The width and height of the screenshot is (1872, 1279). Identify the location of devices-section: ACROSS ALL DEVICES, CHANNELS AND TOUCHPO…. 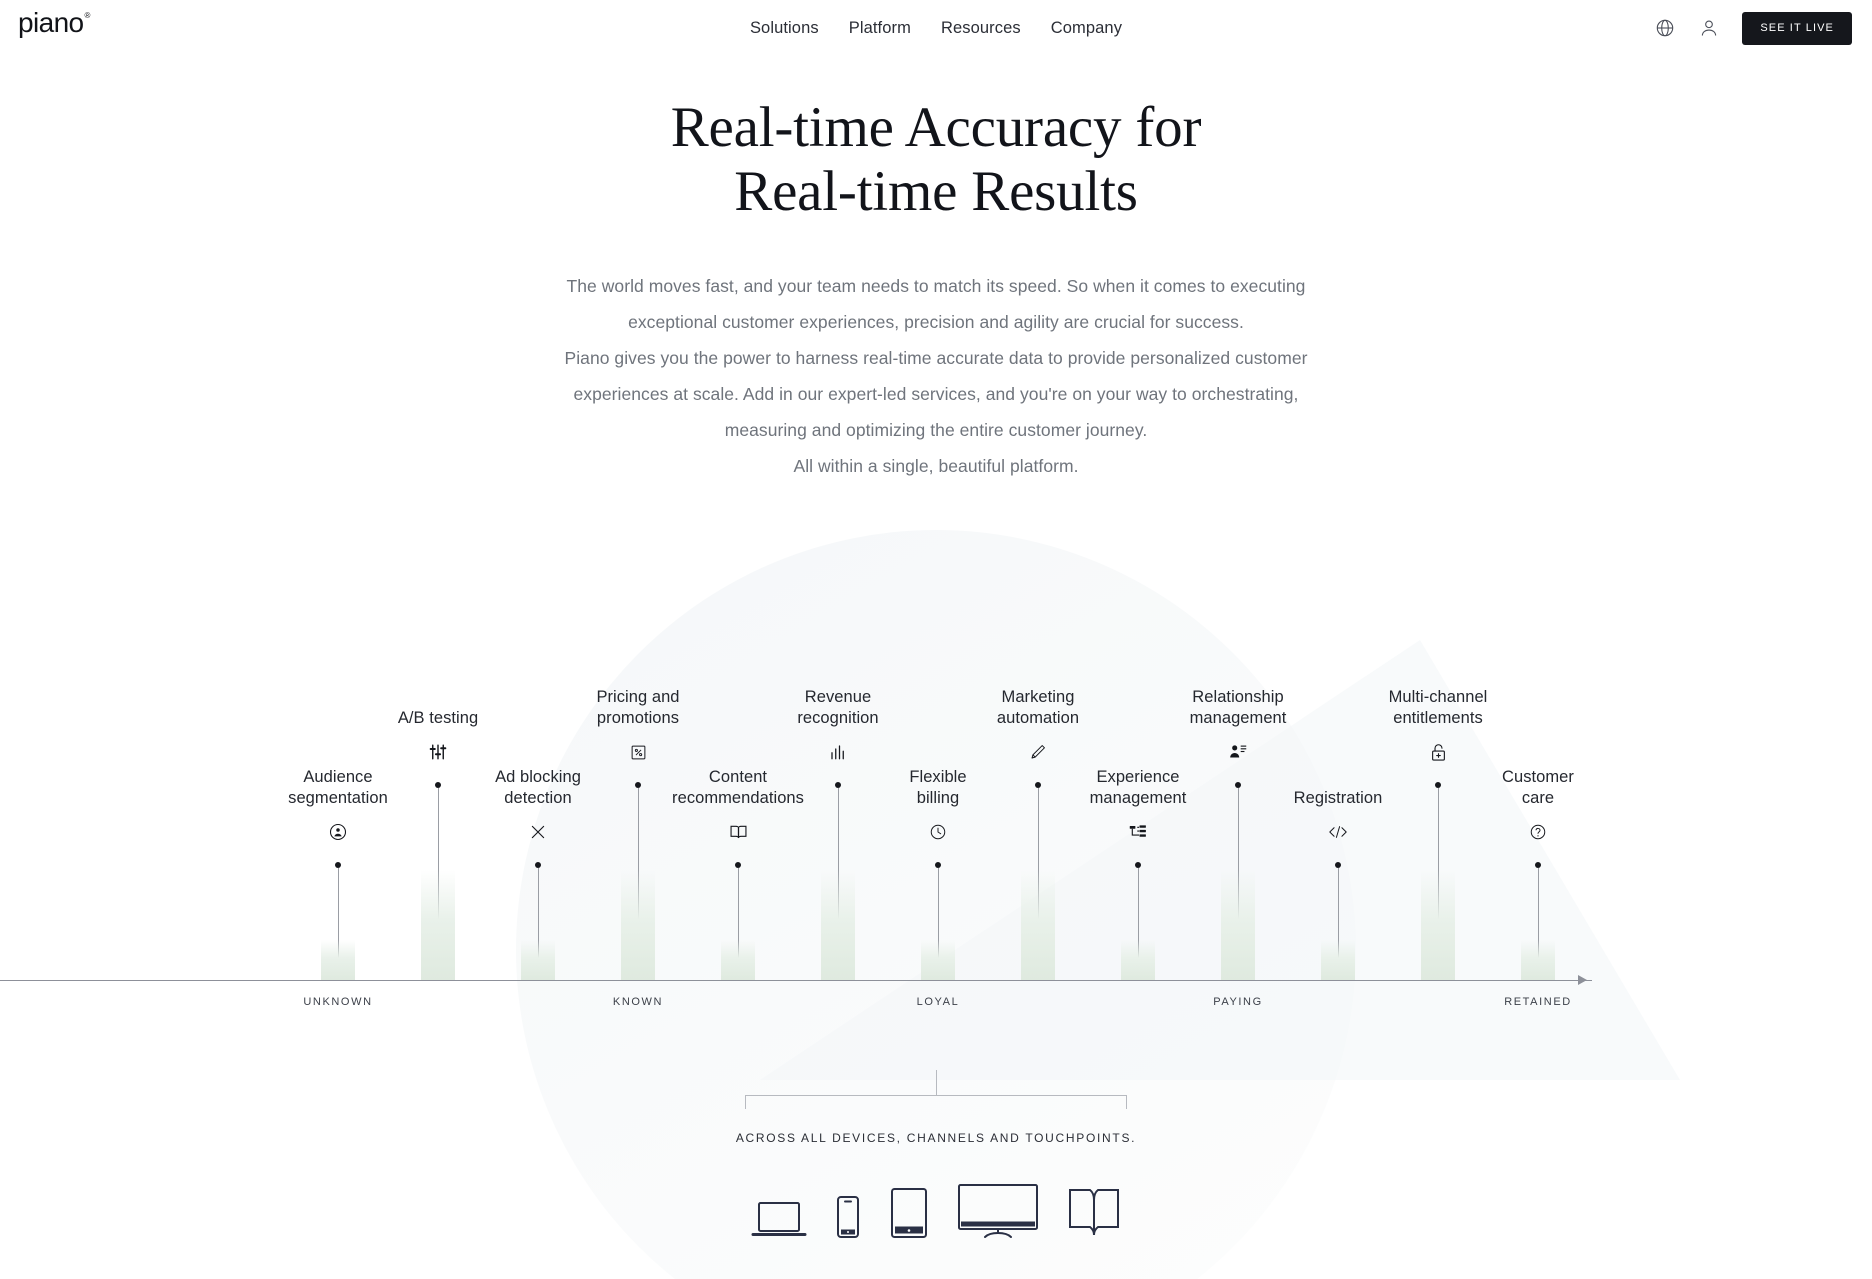
(936, 1154).